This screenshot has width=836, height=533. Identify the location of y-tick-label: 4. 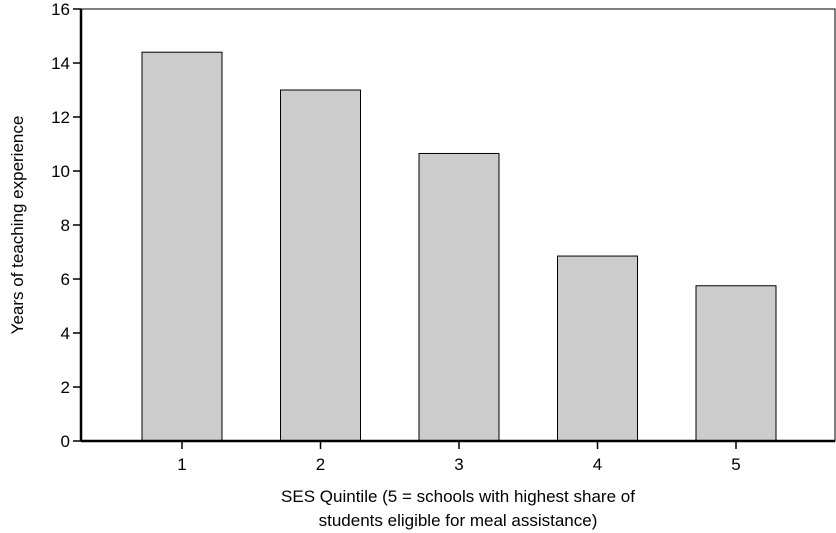
(65, 333).